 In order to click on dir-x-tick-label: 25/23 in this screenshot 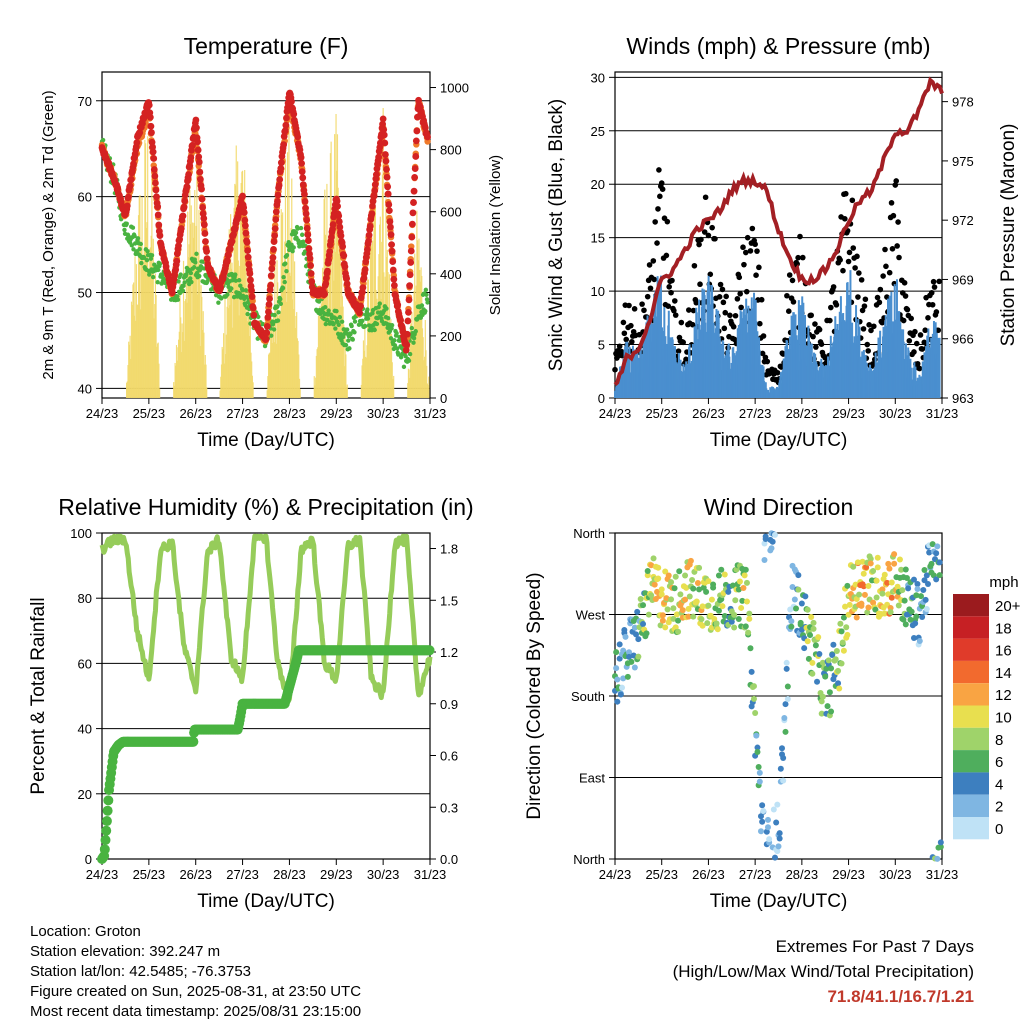, I will do `click(661, 874)`.